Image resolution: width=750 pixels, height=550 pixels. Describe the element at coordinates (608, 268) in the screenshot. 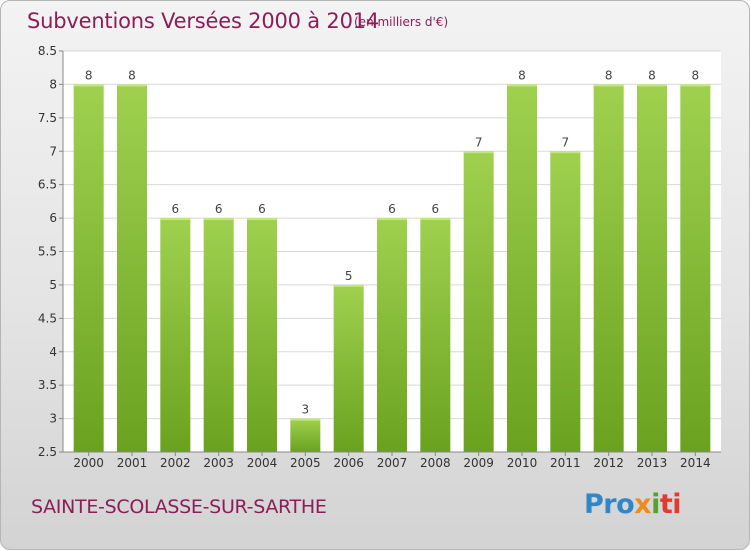

I see `bar-2012` at that location.